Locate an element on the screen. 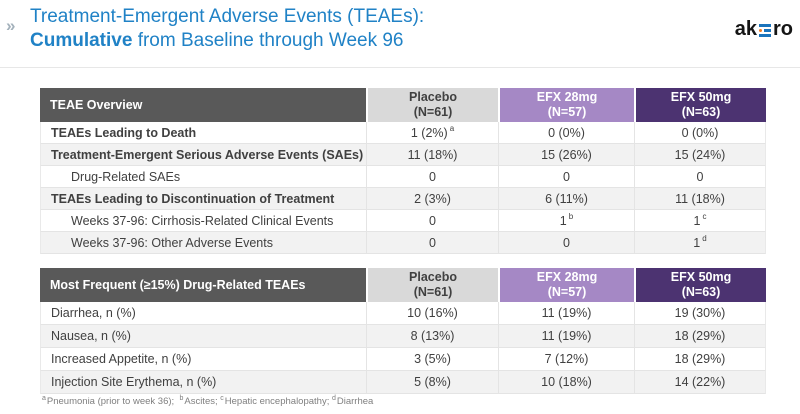  page-title-line2-bold: Cumulative is located at coordinates (81, 40).